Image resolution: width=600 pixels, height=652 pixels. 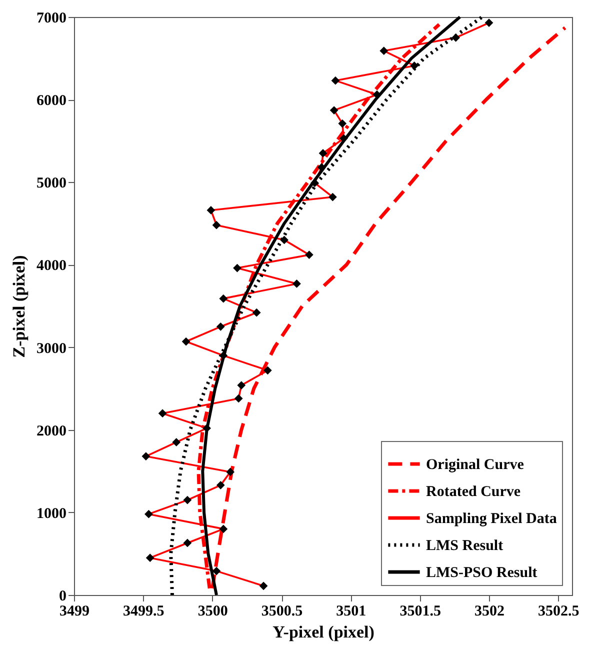 I want to click on legend-label: Original Curve, so click(x=475, y=465).